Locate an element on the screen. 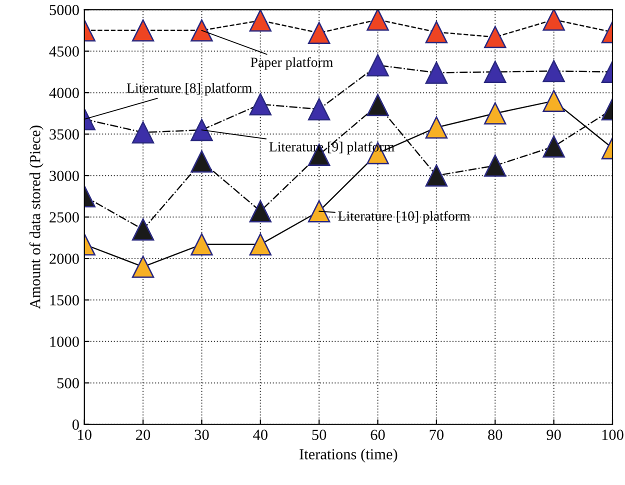  y-tick-label: 3000 is located at coordinates (64, 176).